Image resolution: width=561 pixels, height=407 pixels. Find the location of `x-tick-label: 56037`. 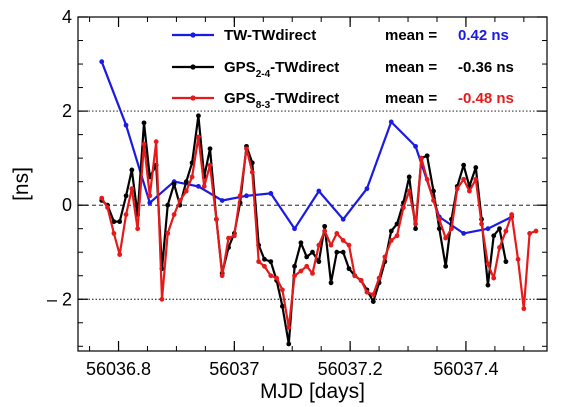

x-tick-label: 56037 is located at coordinates (234, 369).